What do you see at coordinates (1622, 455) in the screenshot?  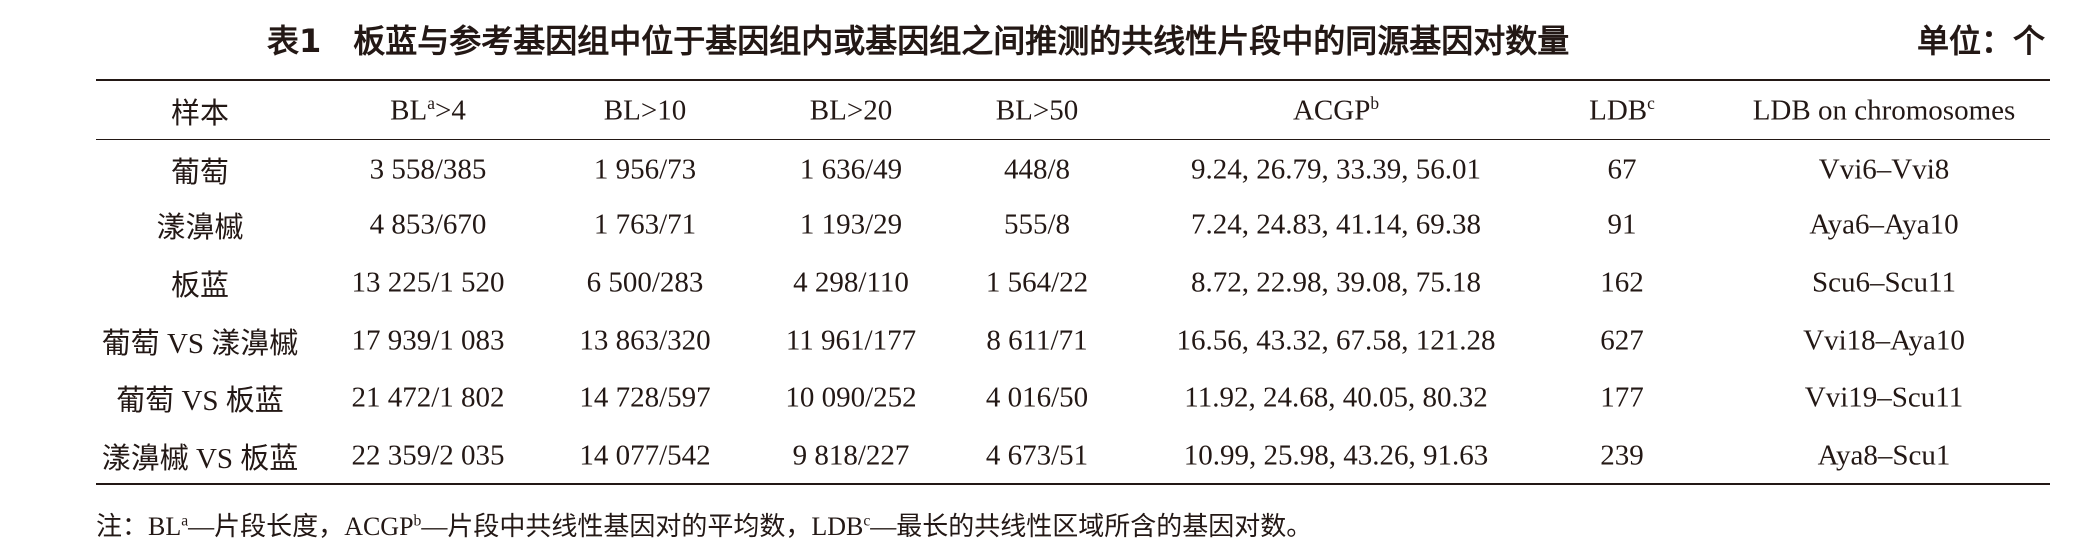 I see `table-cell: 239` at bounding box center [1622, 455].